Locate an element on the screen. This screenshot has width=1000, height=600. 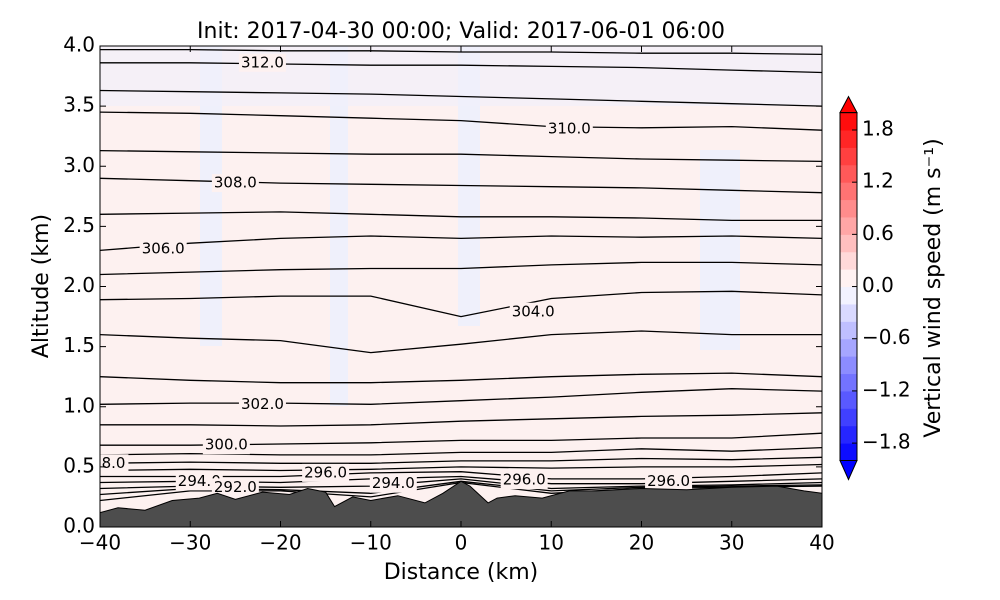
colorbar-tick-label: 0.0 is located at coordinates (878, 285).